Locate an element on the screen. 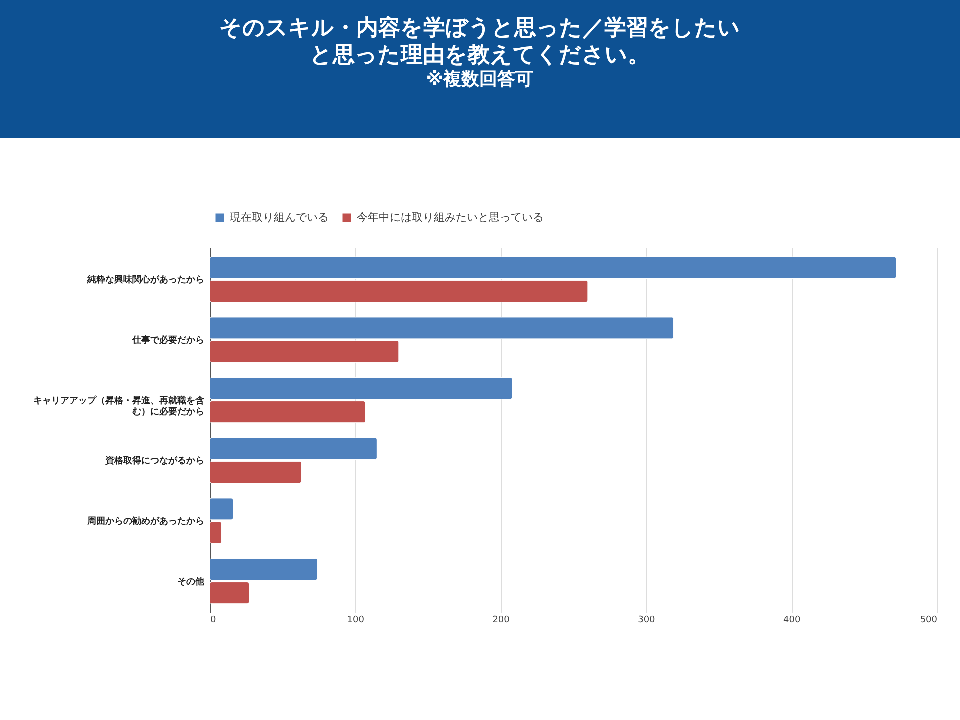 Image resolution: width=960 pixels, height=720 pixels. y-tick-label: 純粋な興味関心があったから is located at coordinates (145, 280).